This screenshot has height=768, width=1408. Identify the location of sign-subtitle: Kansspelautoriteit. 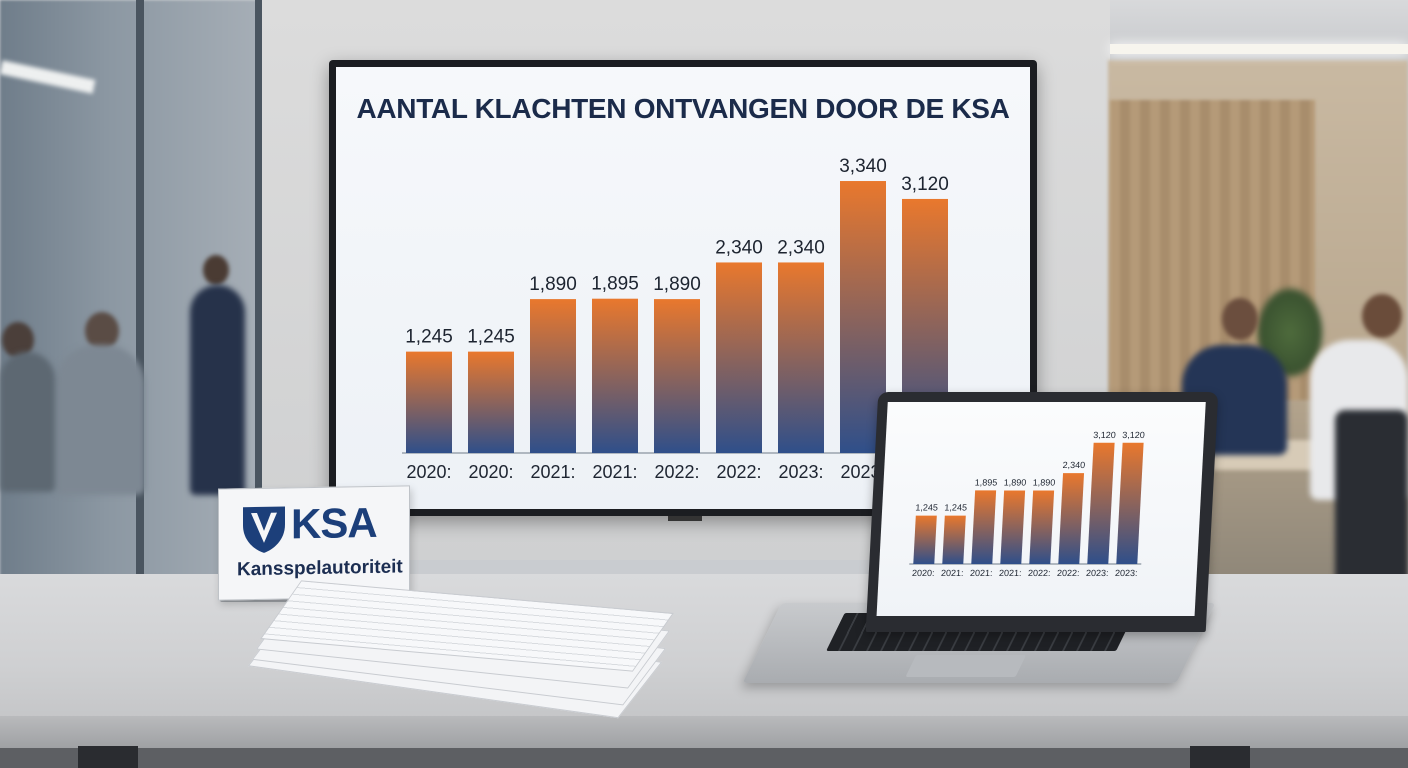
(320, 568).